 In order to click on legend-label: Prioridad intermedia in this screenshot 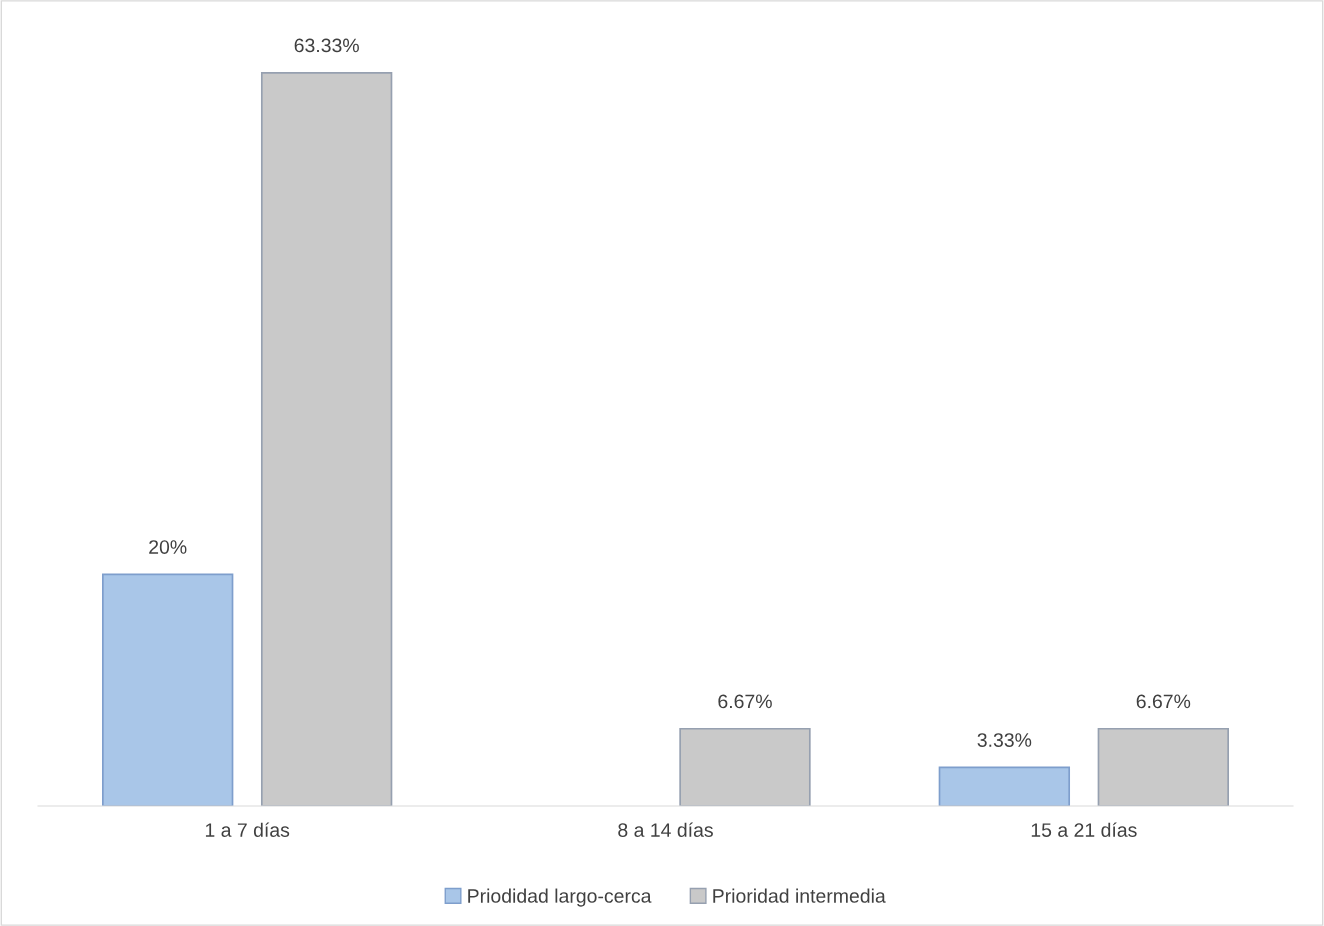, I will do `click(799, 895)`.